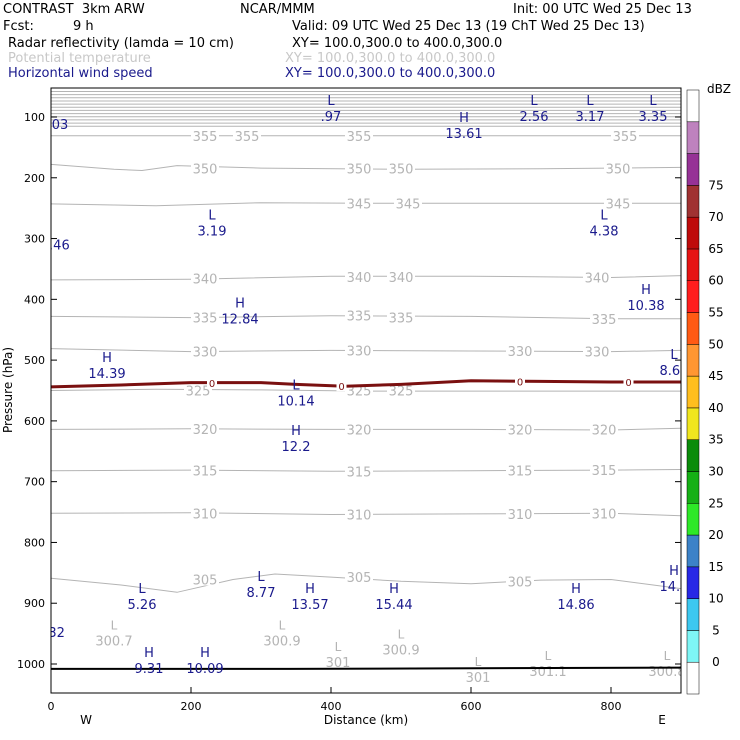 Image resolution: width=740 pixels, height=740 pixels. What do you see at coordinates (121, 43) in the screenshot?
I see `field-reflectivity: Radar reflectivity (lamda = 10 cm)` at bounding box center [121, 43].